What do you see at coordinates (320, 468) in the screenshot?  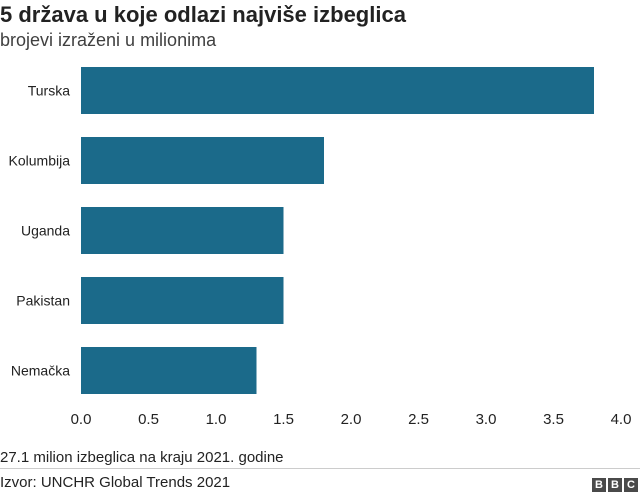 I see `footer-divider` at bounding box center [320, 468].